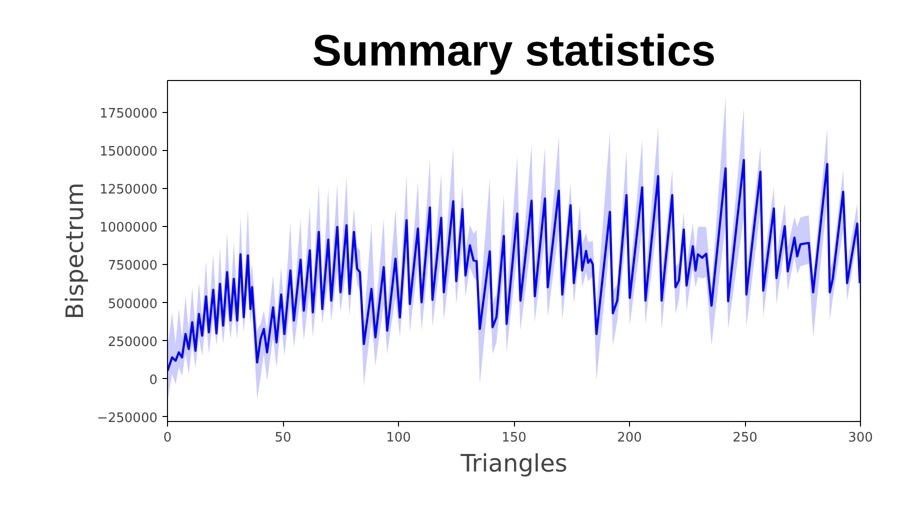 The height and width of the screenshot is (507, 899). What do you see at coordinates (127, 418) in the screenshot?
I see `y-tick-label: −250000` at bounding box center [127, 418].